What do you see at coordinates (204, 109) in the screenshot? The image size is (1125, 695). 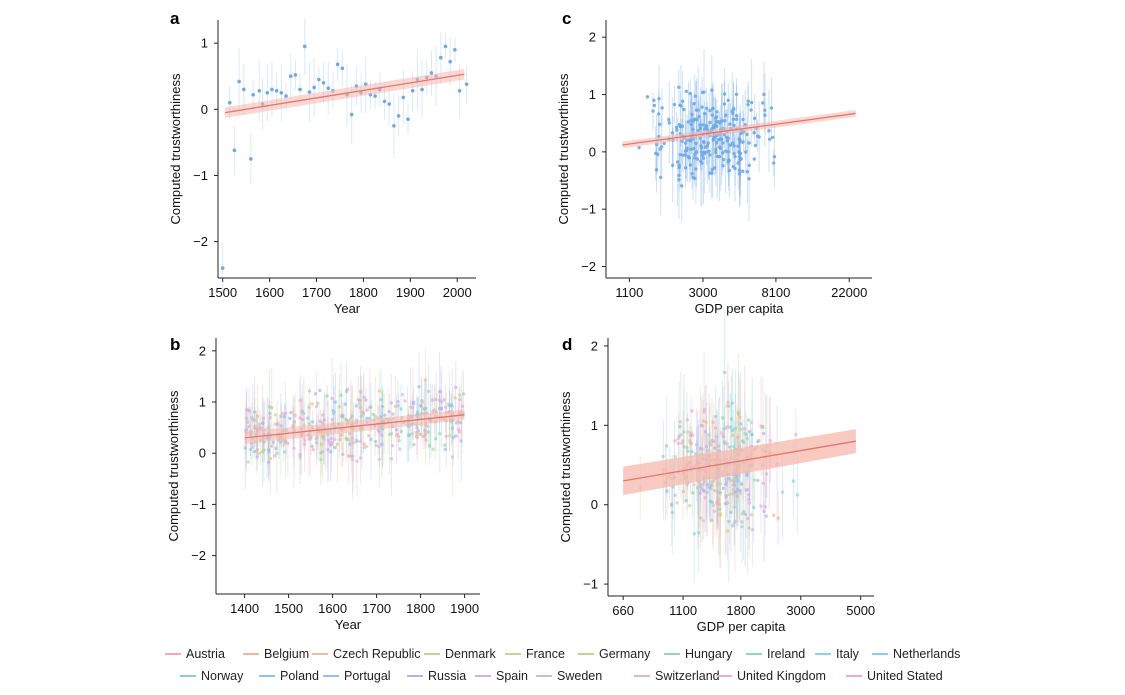 I see `y-tick-label: 0` at bounding box center [204, 109].